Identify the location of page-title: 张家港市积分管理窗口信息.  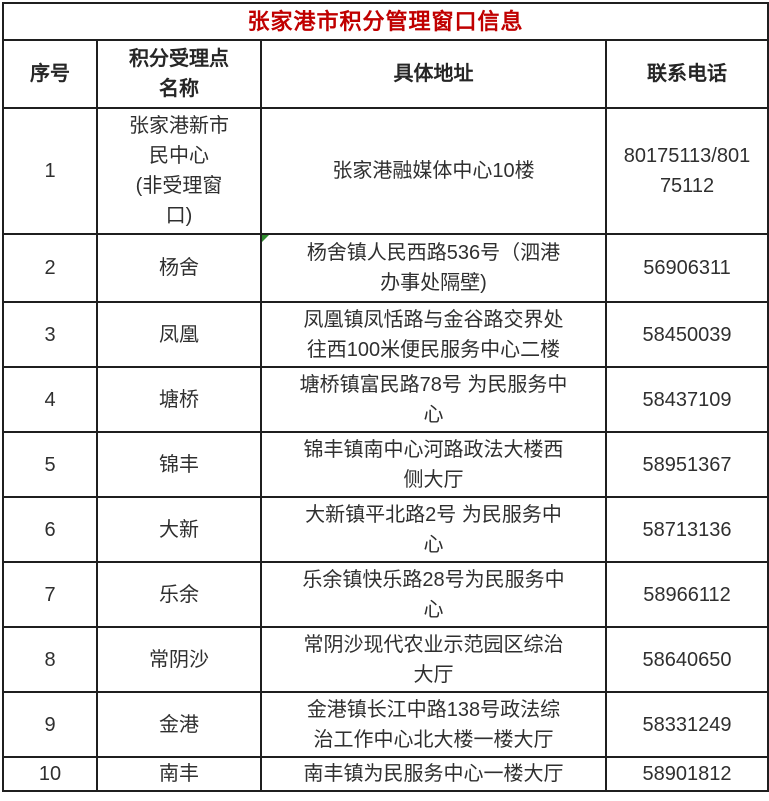
(385, 21).